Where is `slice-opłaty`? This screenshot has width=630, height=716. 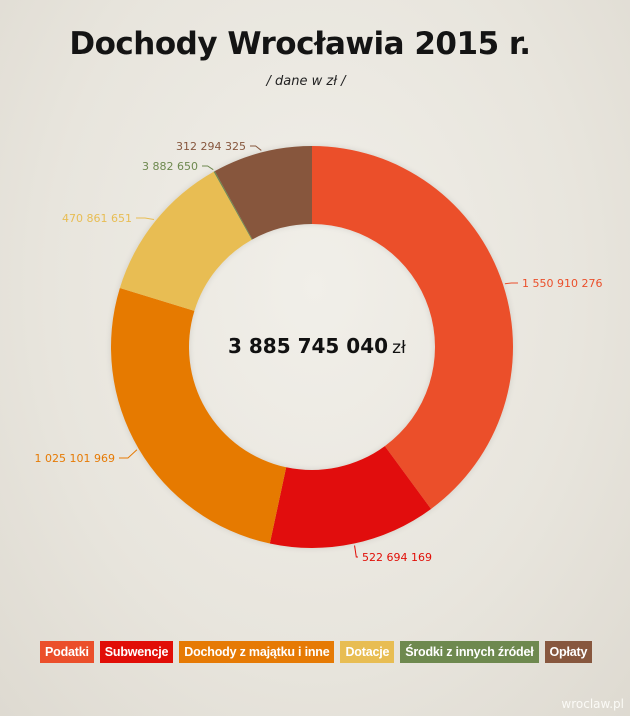
slice-opłaty is located at coordinates (263, 193).